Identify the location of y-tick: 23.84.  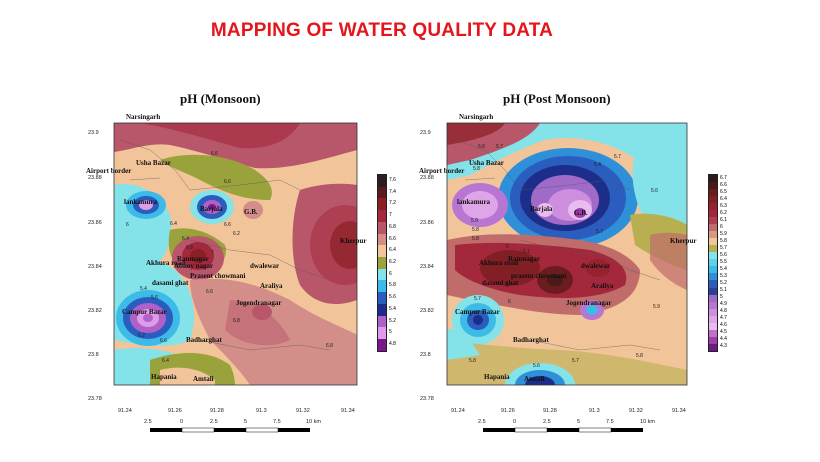
(95, 267).